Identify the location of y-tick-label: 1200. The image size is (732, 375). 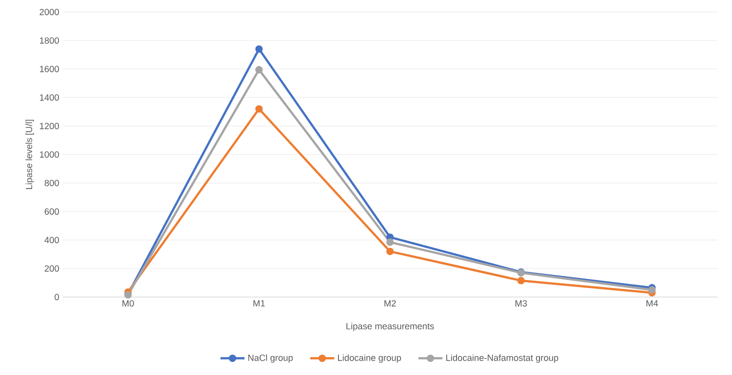
(49, 126).